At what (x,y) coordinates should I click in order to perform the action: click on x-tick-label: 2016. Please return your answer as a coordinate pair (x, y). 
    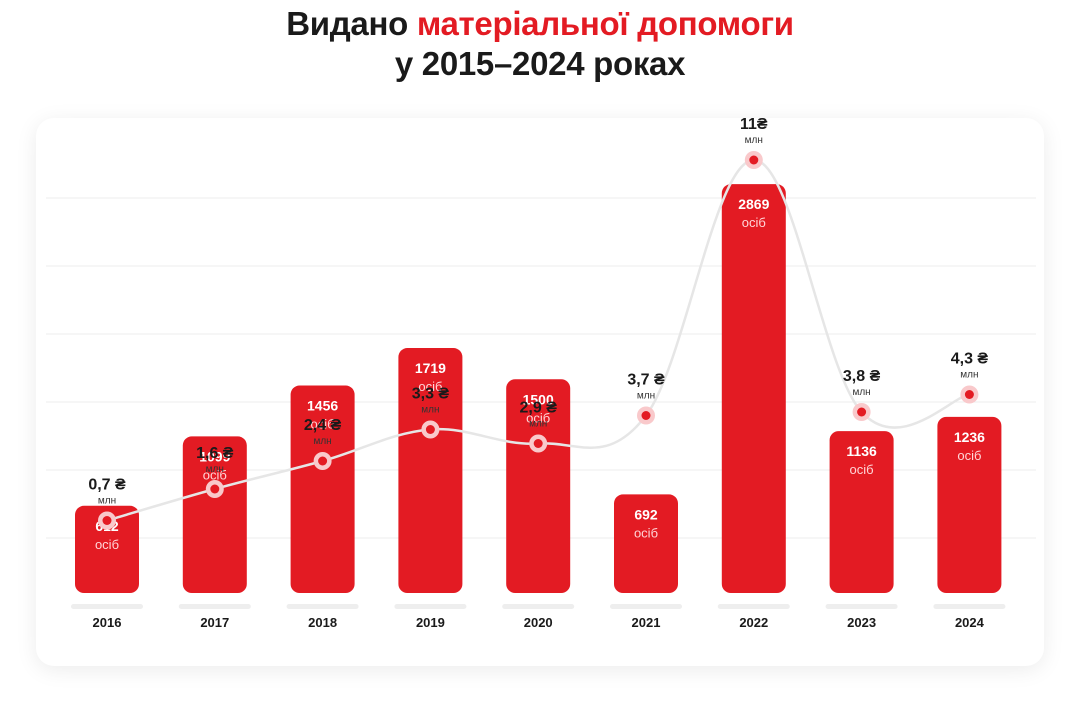
    Looking at the image, I should click on (107, 622).